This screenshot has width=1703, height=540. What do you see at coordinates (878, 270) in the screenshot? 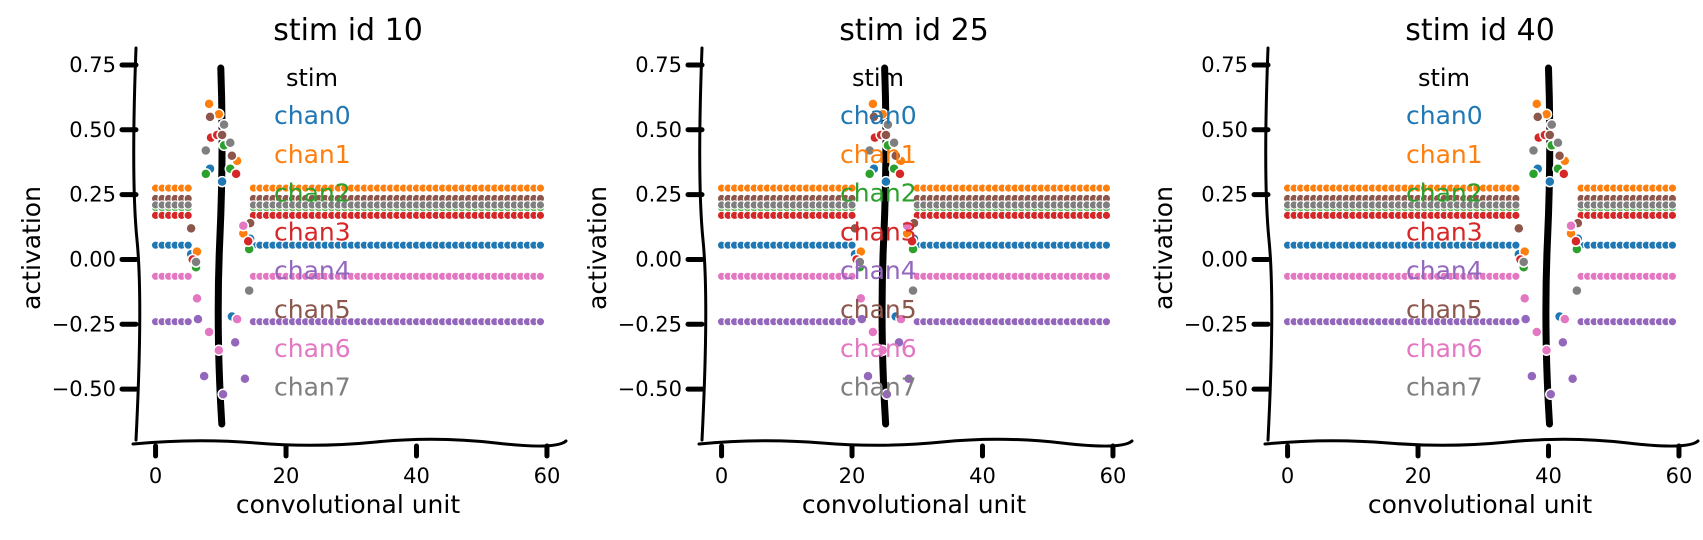
I see `legend-entry-chan4: chan4` at bounding box center [878, 270].